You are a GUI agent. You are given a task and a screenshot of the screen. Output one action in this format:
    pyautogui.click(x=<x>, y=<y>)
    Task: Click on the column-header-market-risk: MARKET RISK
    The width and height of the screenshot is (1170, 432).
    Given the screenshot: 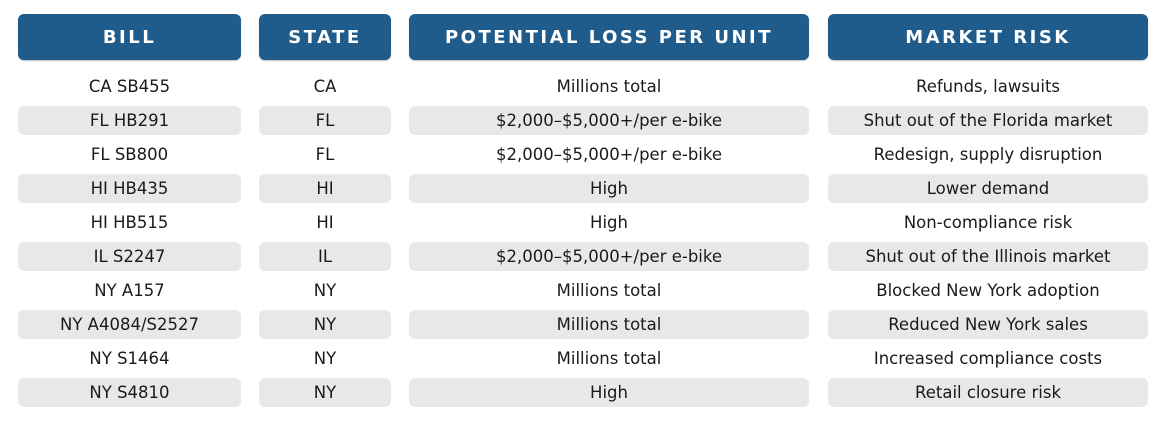 What is the action you would take?
    pyautogui.click(x=988, y=37)
    